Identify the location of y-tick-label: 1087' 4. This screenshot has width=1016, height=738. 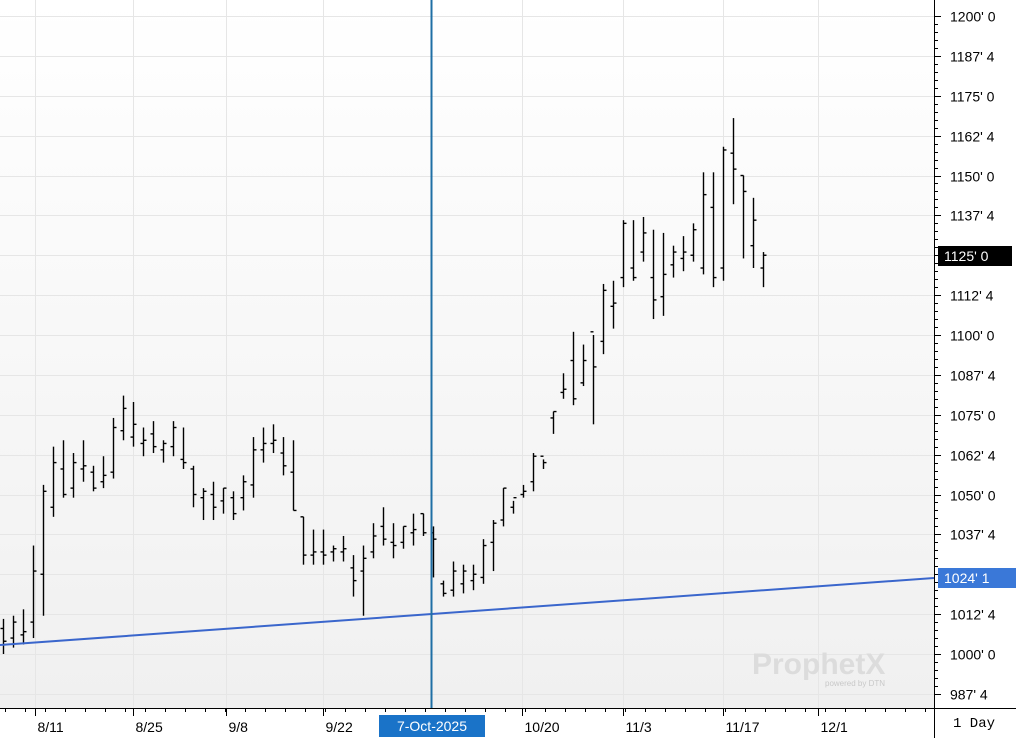
(973, 376).